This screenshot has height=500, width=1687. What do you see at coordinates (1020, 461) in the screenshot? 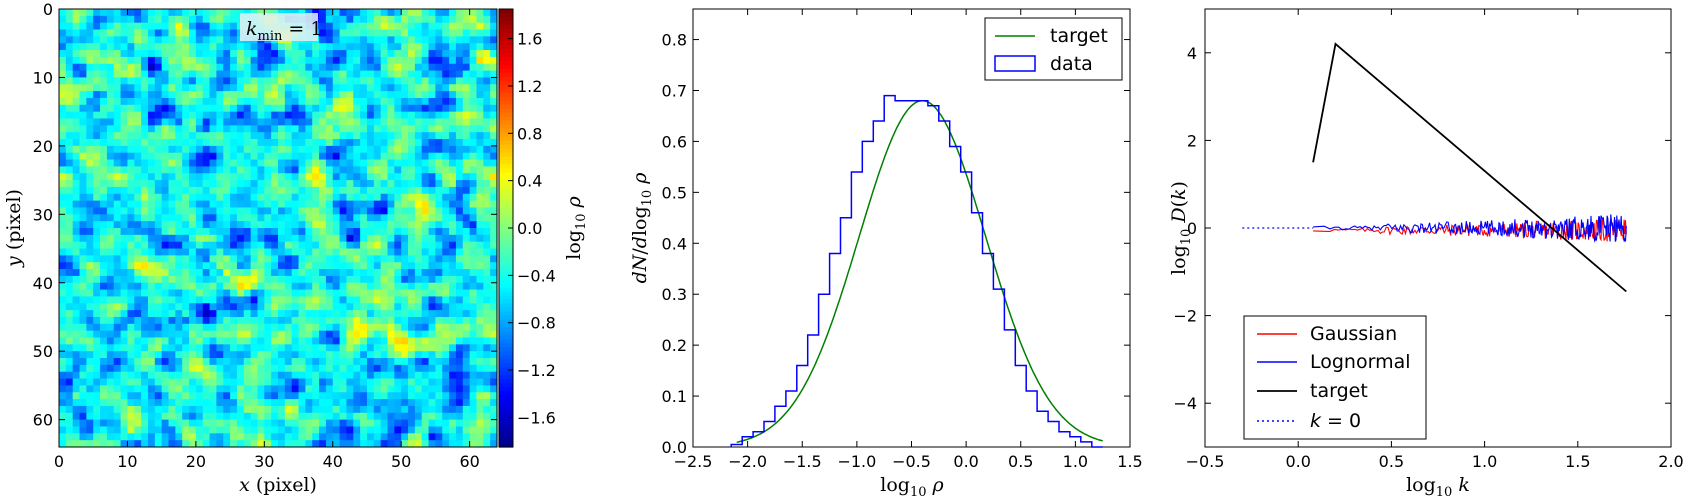
I see `x-tick-label: 0.5` at bounding box center [1020, 461].